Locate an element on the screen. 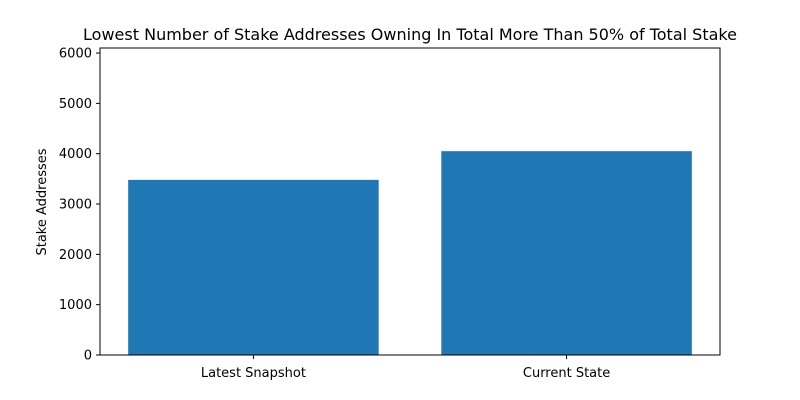  y-tick-label: 2000 is located at coordinates (75, 255).